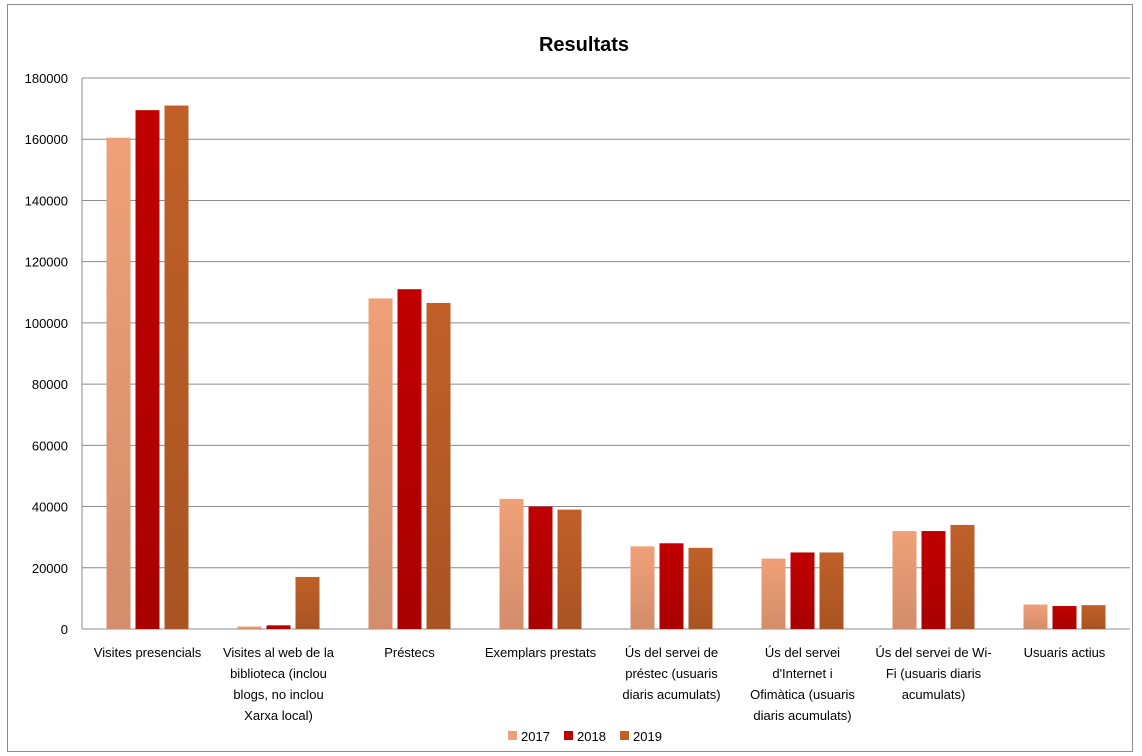 Image resolution: width=1142 pixels, height=756 pixels. What do you see at coordinates (802, 673) in the screenshot?
I see `x-category-label-line: d'Internet i` at bounding box center [802, 673].